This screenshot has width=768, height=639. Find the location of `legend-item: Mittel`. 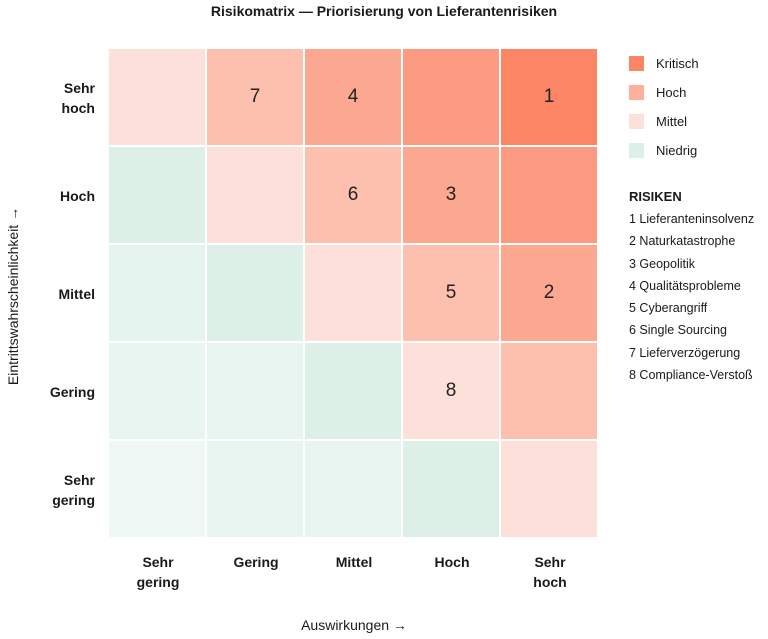

legend-item: Mittel is located at coordinates (664, 121).